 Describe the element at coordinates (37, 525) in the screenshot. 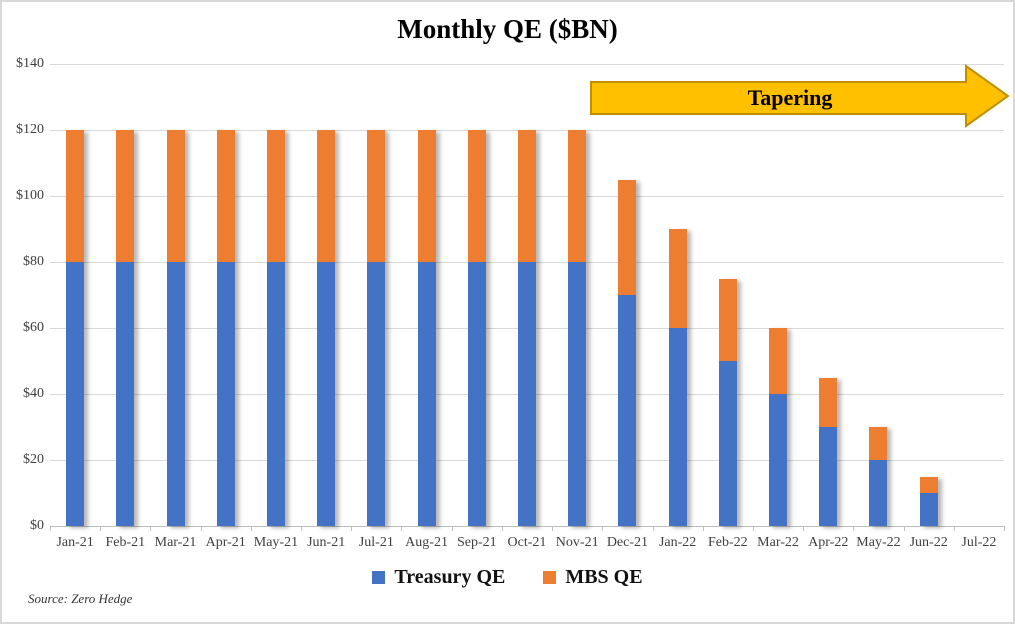

I see `y-axis-tick-label: $0` at that location.